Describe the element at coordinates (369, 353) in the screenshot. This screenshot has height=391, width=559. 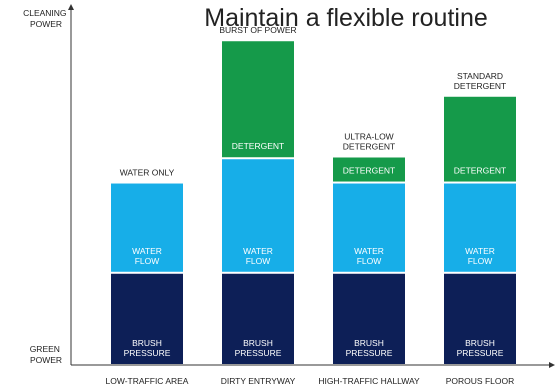
I see `segment-label-brush-high-traffic-hallway-line-2: PRESSURE` at that location.